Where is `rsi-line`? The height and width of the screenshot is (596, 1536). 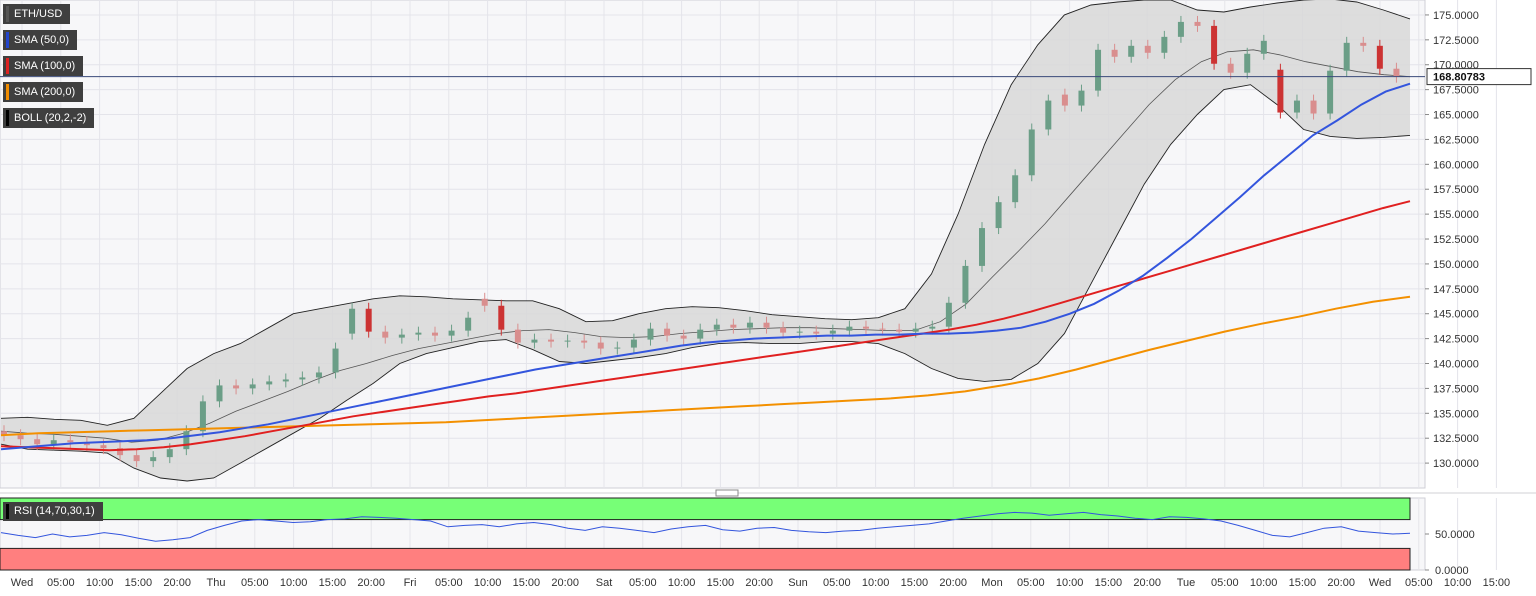
rsi-line is located at coordinates (705, 526).